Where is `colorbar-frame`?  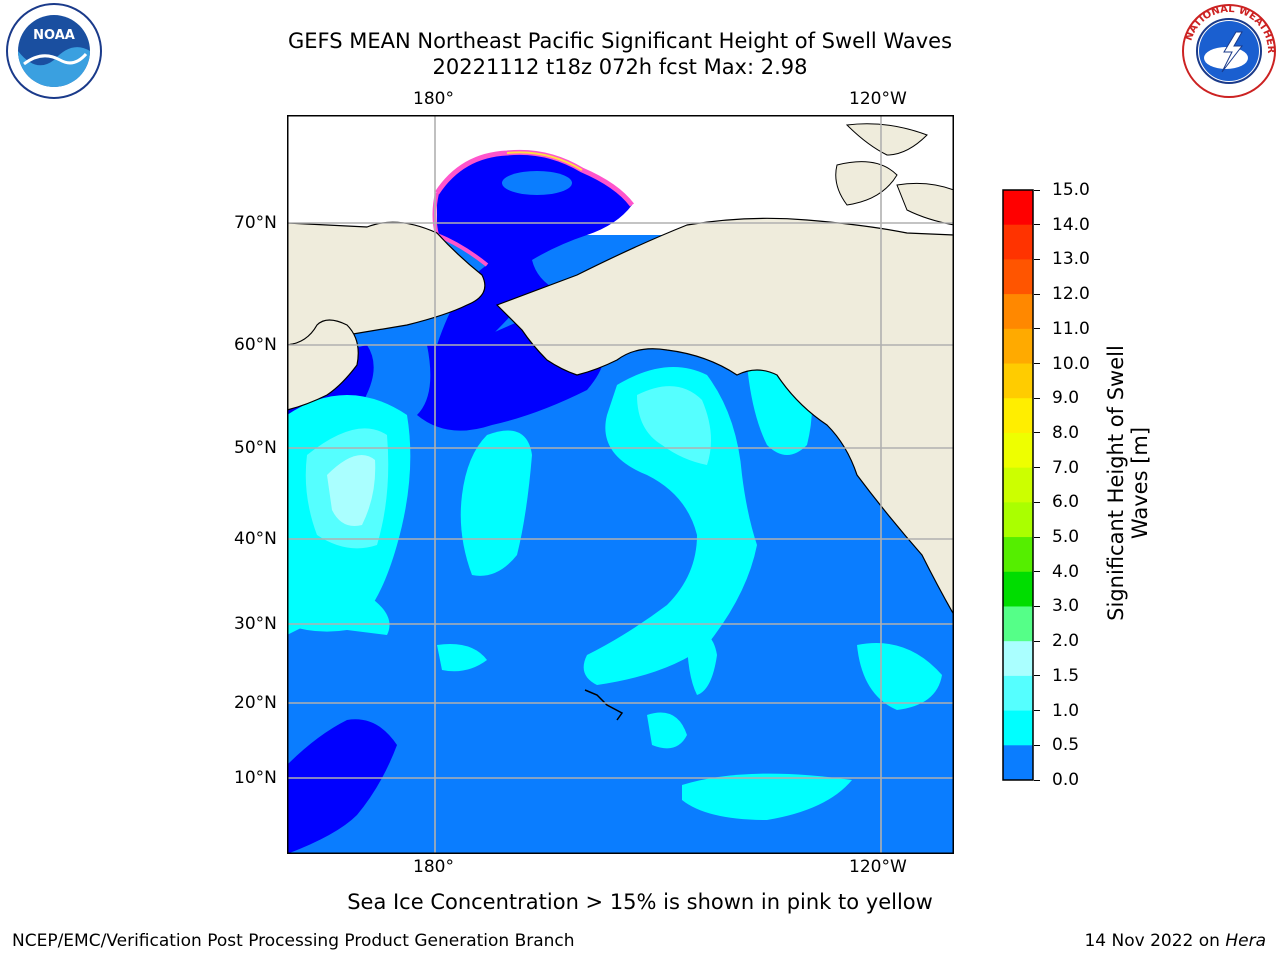
colorbar-frame is located at coordinates (1018, 485).